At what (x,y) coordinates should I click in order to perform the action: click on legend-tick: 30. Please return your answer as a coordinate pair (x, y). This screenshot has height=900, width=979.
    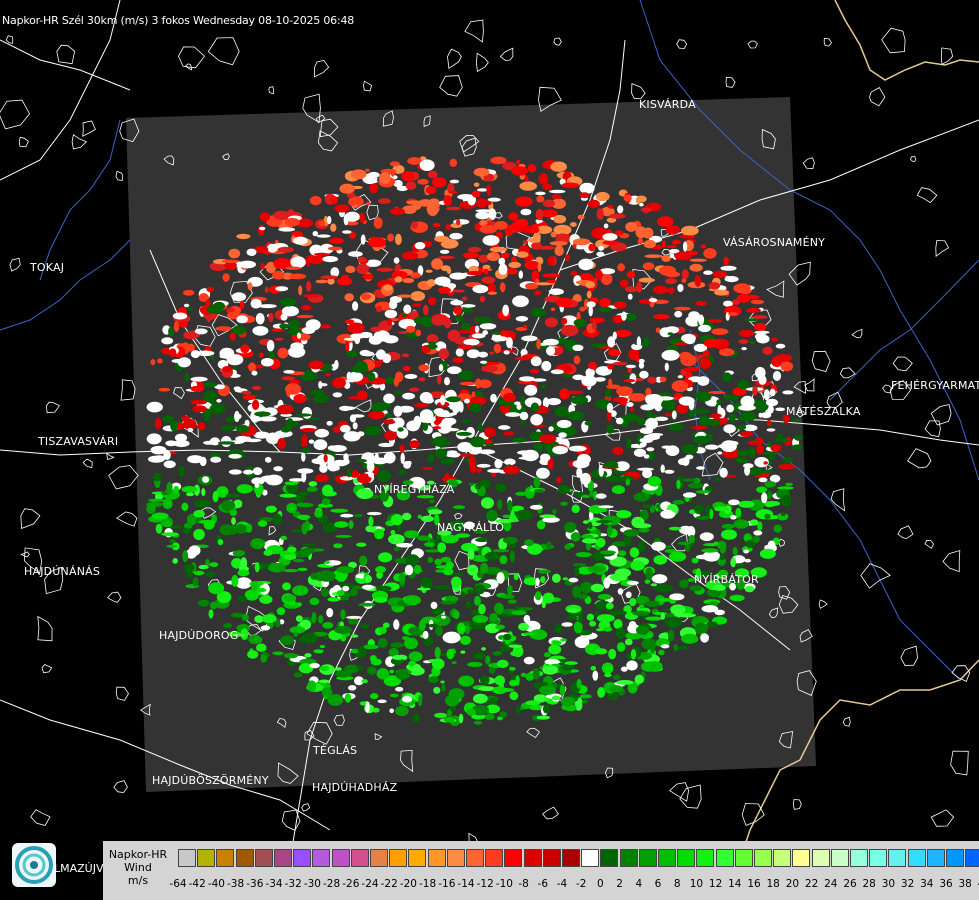
    Looking at the image, I should click on (888, 884).